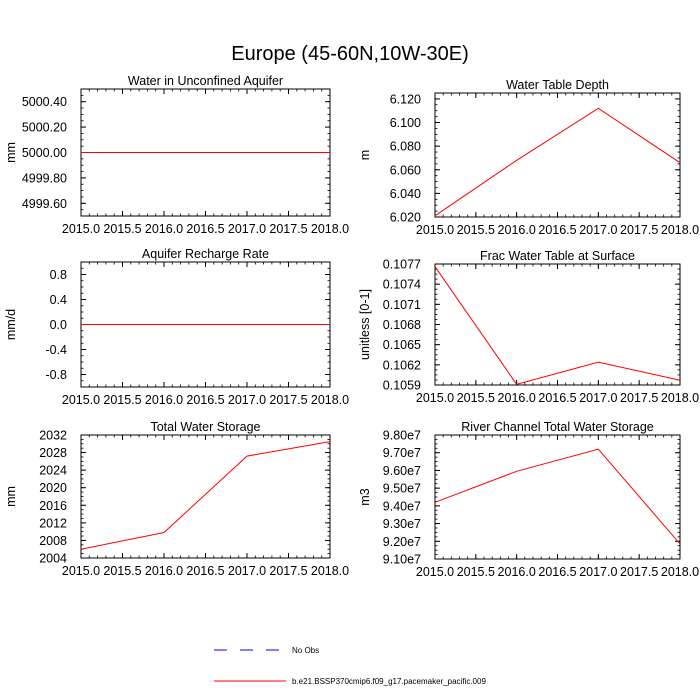 The image size is (700, 700). I want to click on y-tick-label: -0.4, so click(56, 350).